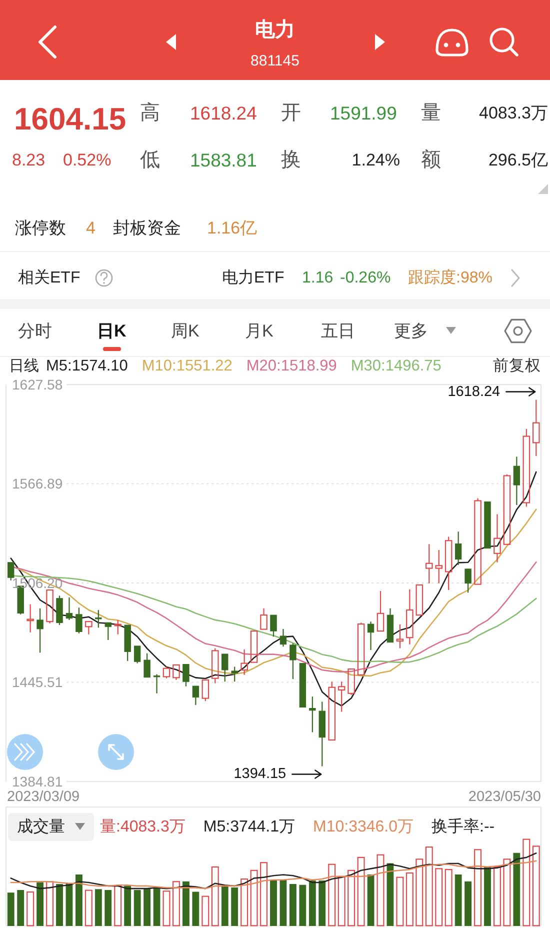 This screenshot has width=550, height=930. What do you see at coordinates (518, 160) in the screenshot?
I see `annotation: 296.5亿` at bounding box center [518, 160].